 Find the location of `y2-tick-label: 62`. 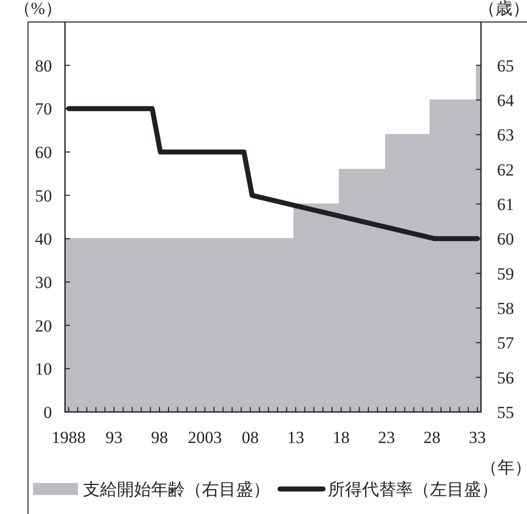

y2-tick-label: 62 is located at coordinates (505, 170).